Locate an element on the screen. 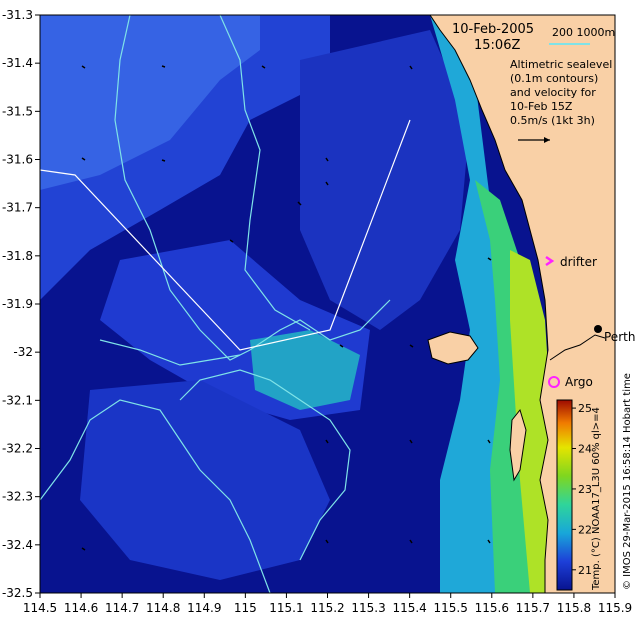 This screenshot has height=630, width=640. x-tick-label: 115.9 is located at coordinates (615, 608).